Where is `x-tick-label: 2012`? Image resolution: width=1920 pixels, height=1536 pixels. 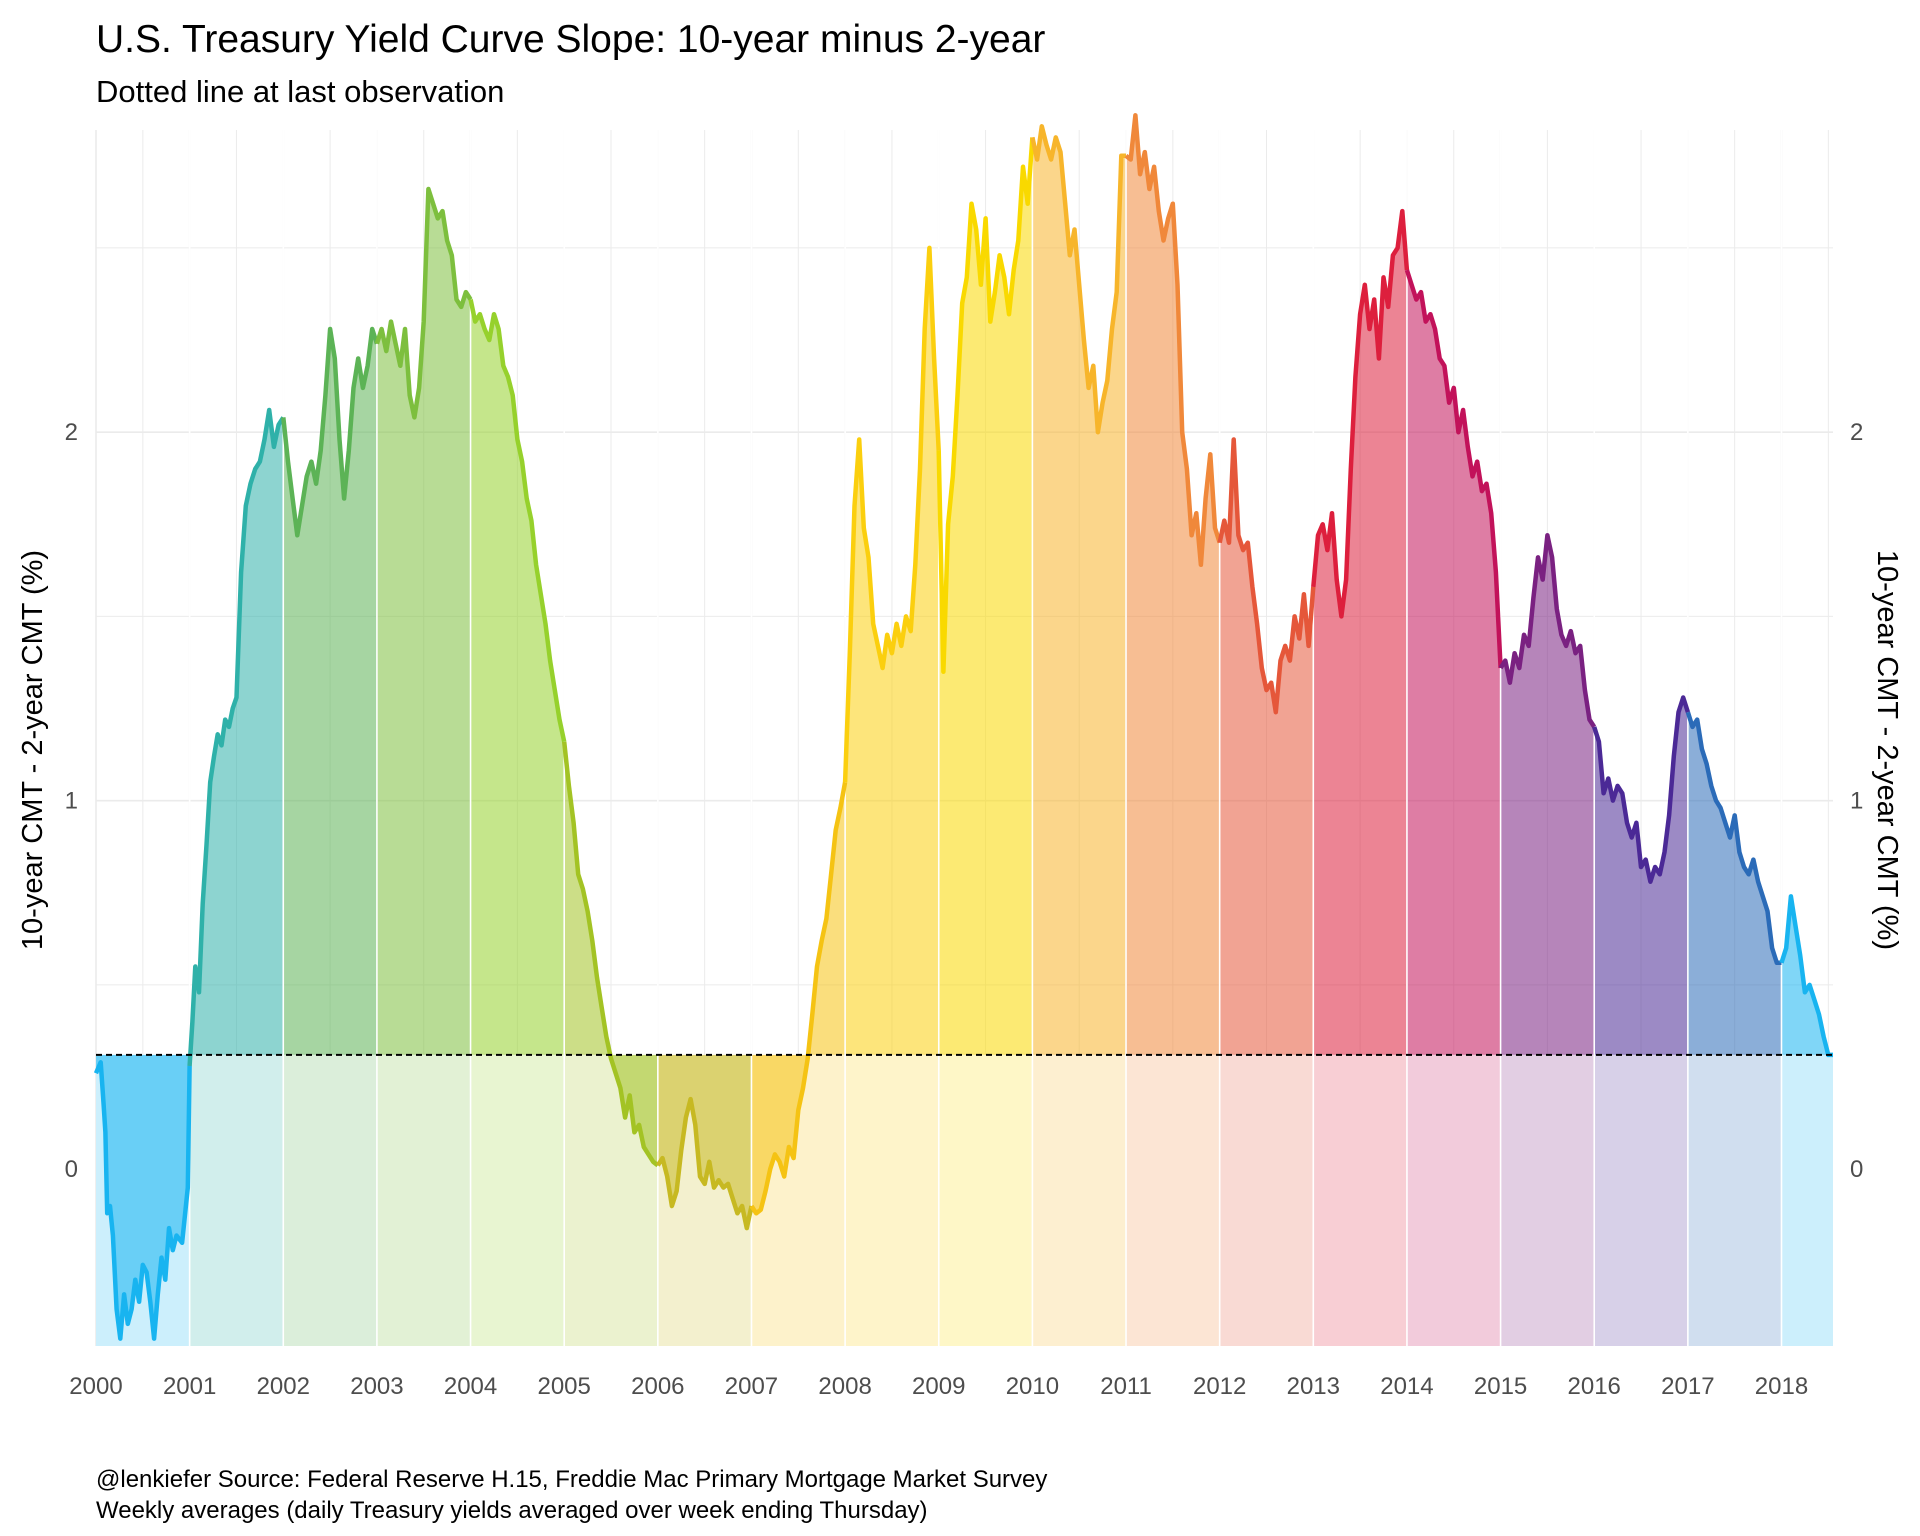
x-tick-label: 2012 is located at coordinates (1219, 1386).